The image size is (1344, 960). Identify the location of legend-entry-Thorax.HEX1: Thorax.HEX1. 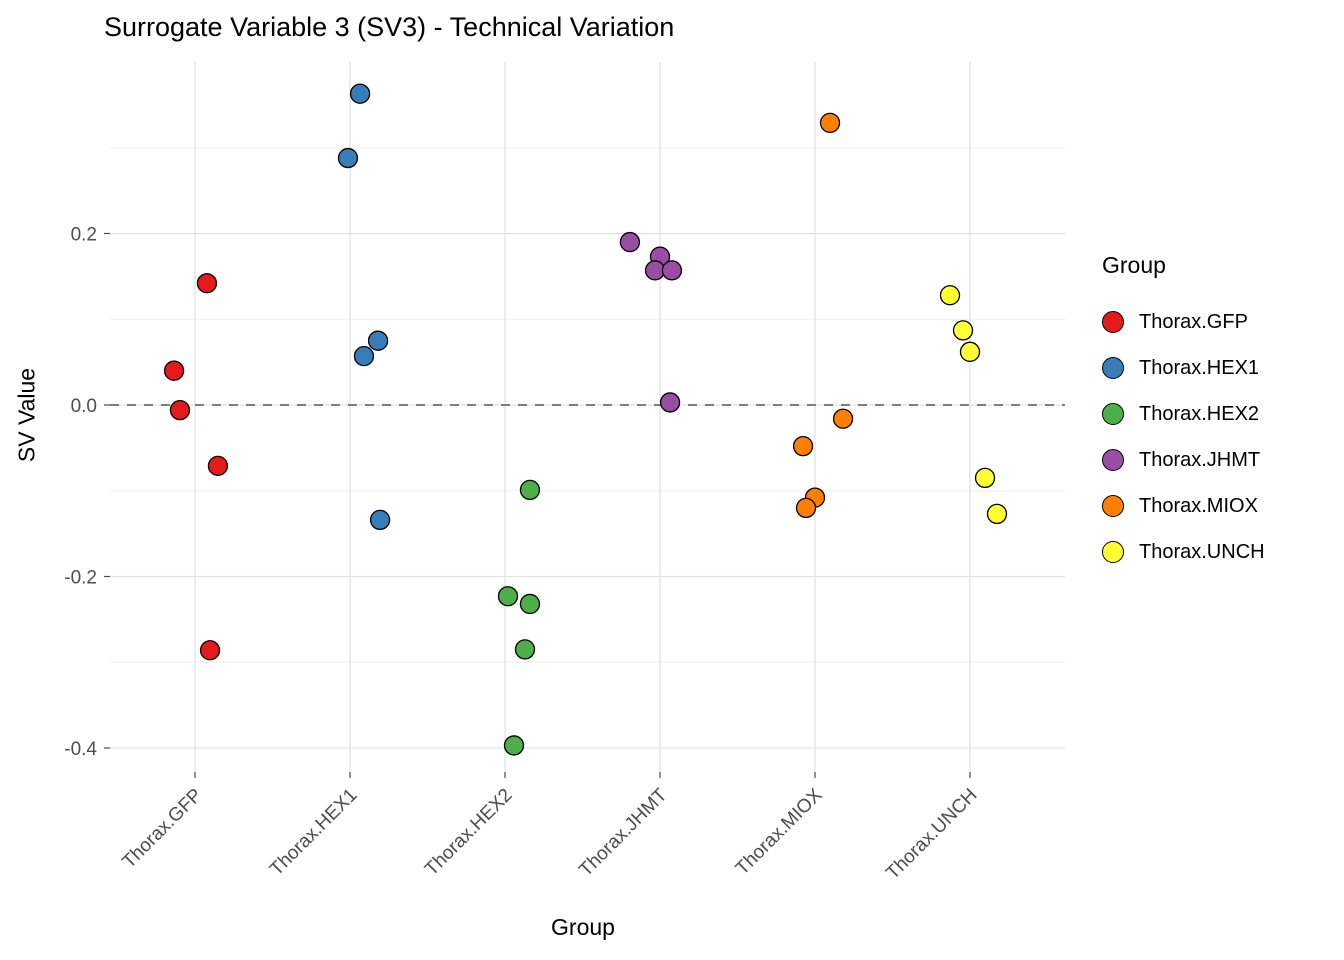
(1183, 368).